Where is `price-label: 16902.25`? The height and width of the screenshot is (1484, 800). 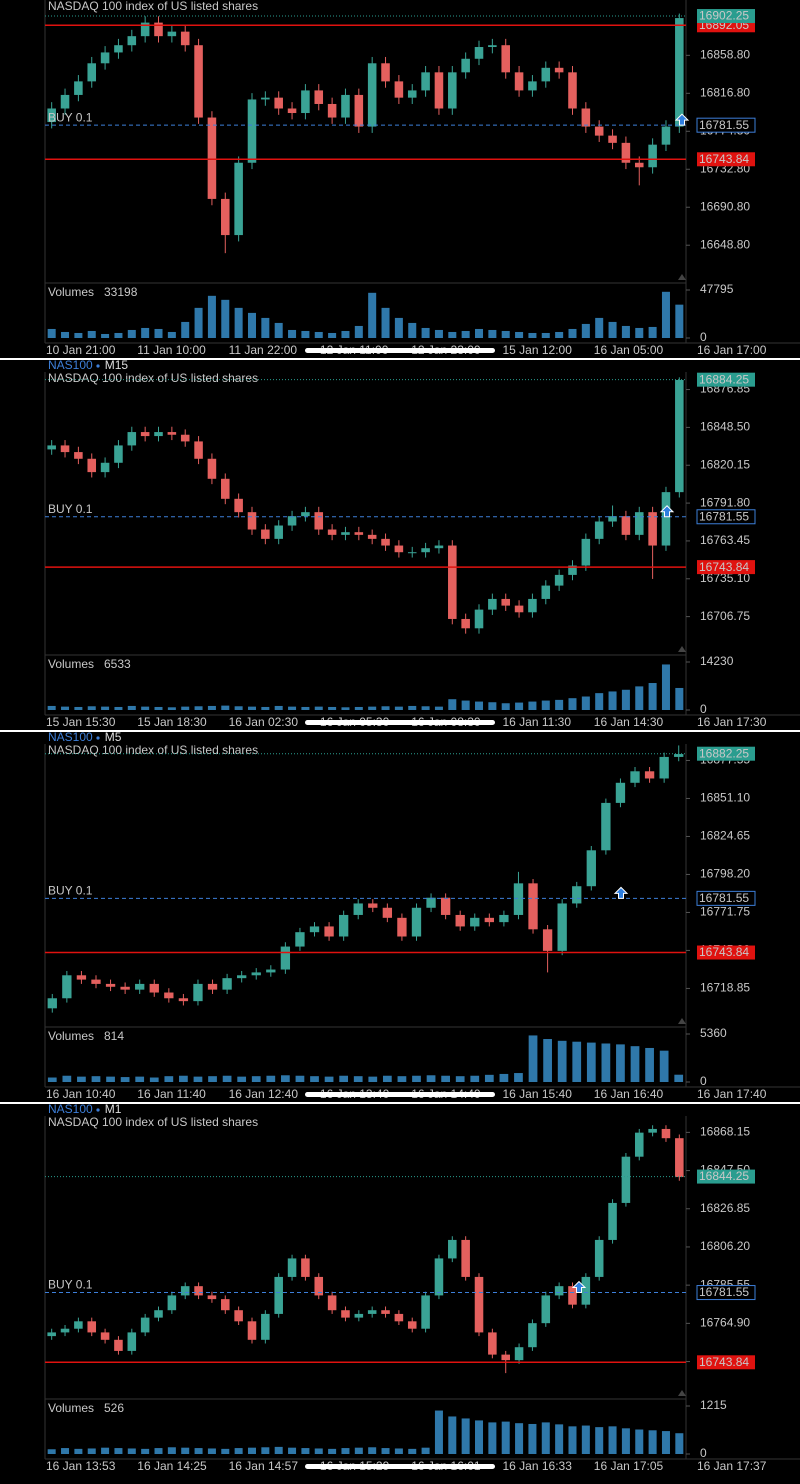 price-label: 16902.25 is located at coordinates (724, 16).